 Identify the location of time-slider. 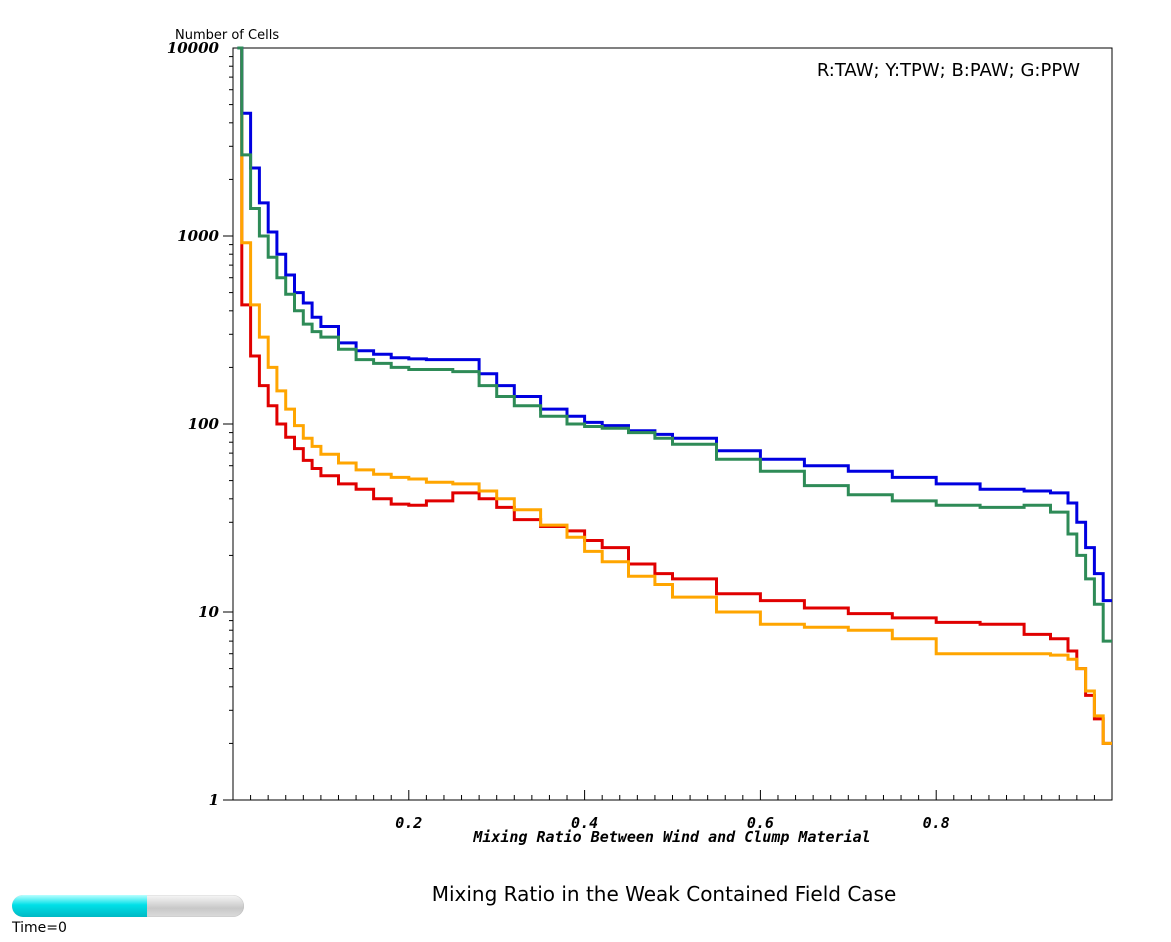
(128, 906).